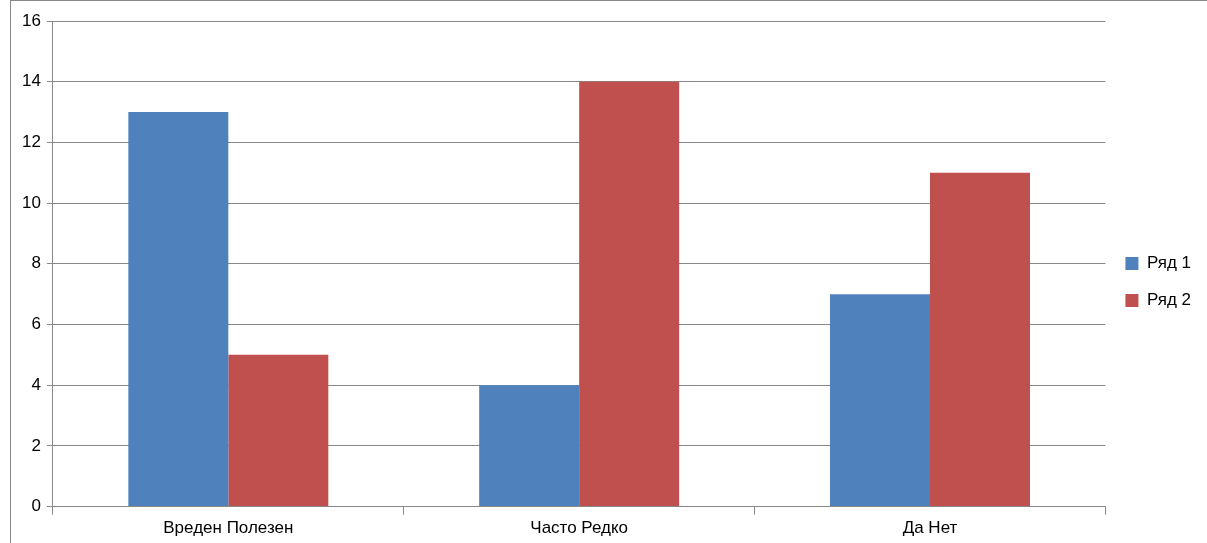 Image resolution: width=1207 pixels, height=543 pixels. Describe the element at coordinates (31, 142) in the screenshot. I see `y-tick-label: 12` at that location.